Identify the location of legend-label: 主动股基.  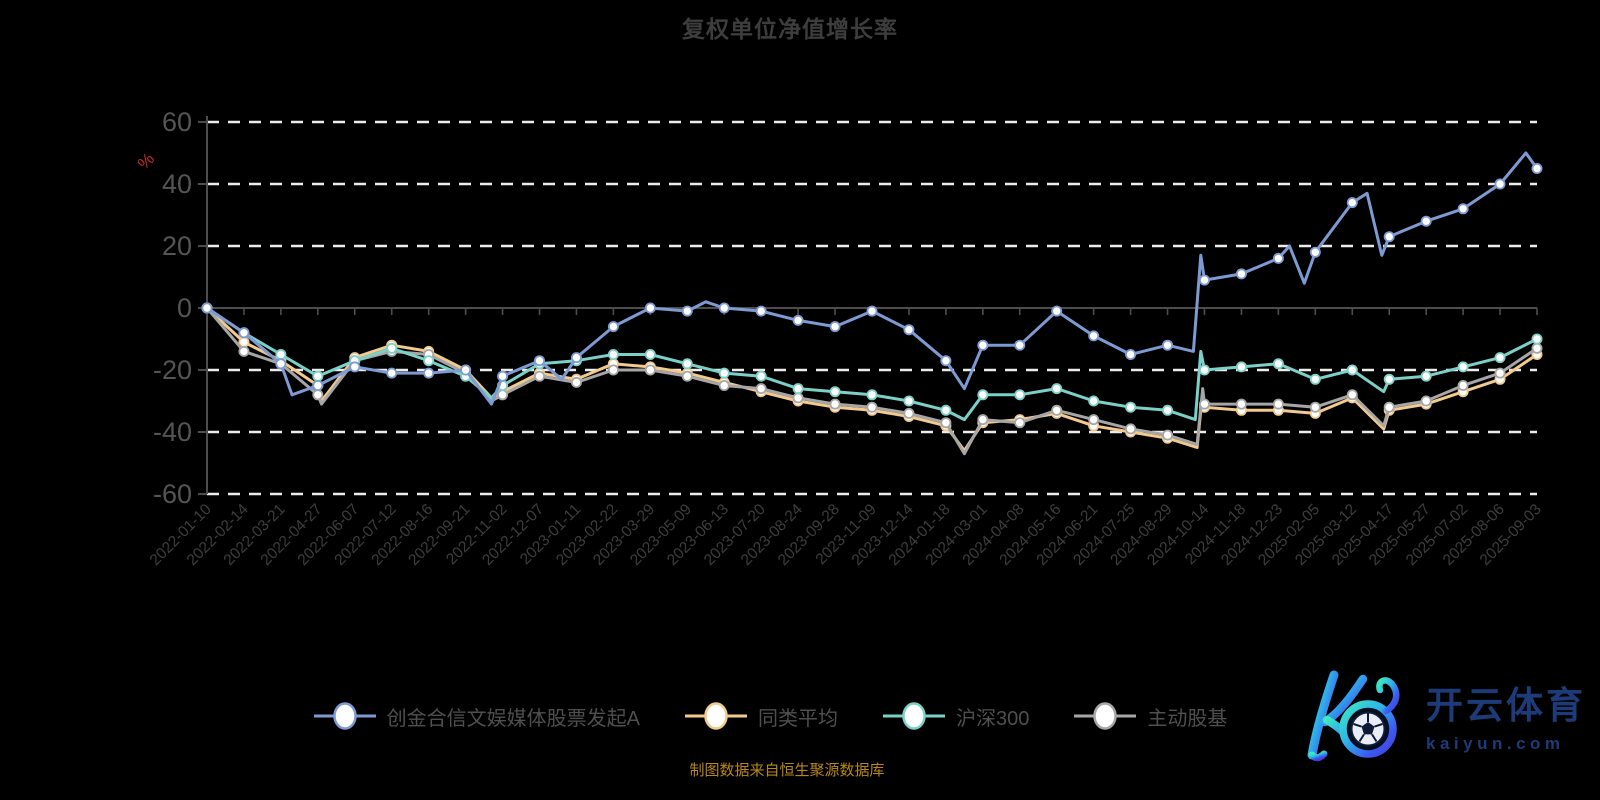
(1187, 718).